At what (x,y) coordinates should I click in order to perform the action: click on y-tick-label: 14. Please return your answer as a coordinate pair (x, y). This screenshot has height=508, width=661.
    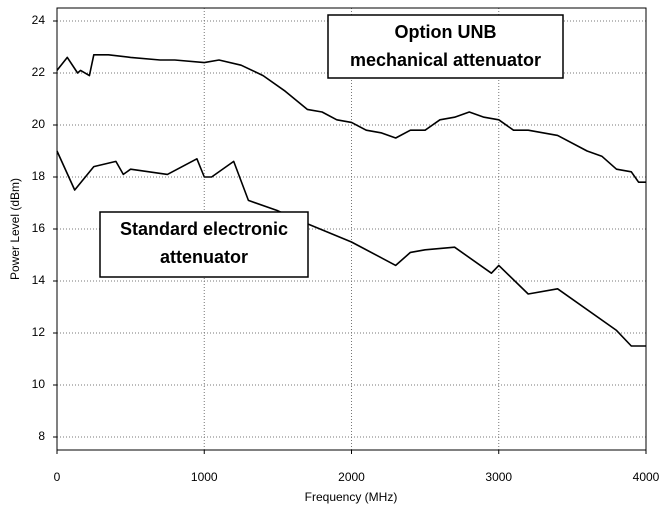
    Looking at the image, I should click on (39, 280).